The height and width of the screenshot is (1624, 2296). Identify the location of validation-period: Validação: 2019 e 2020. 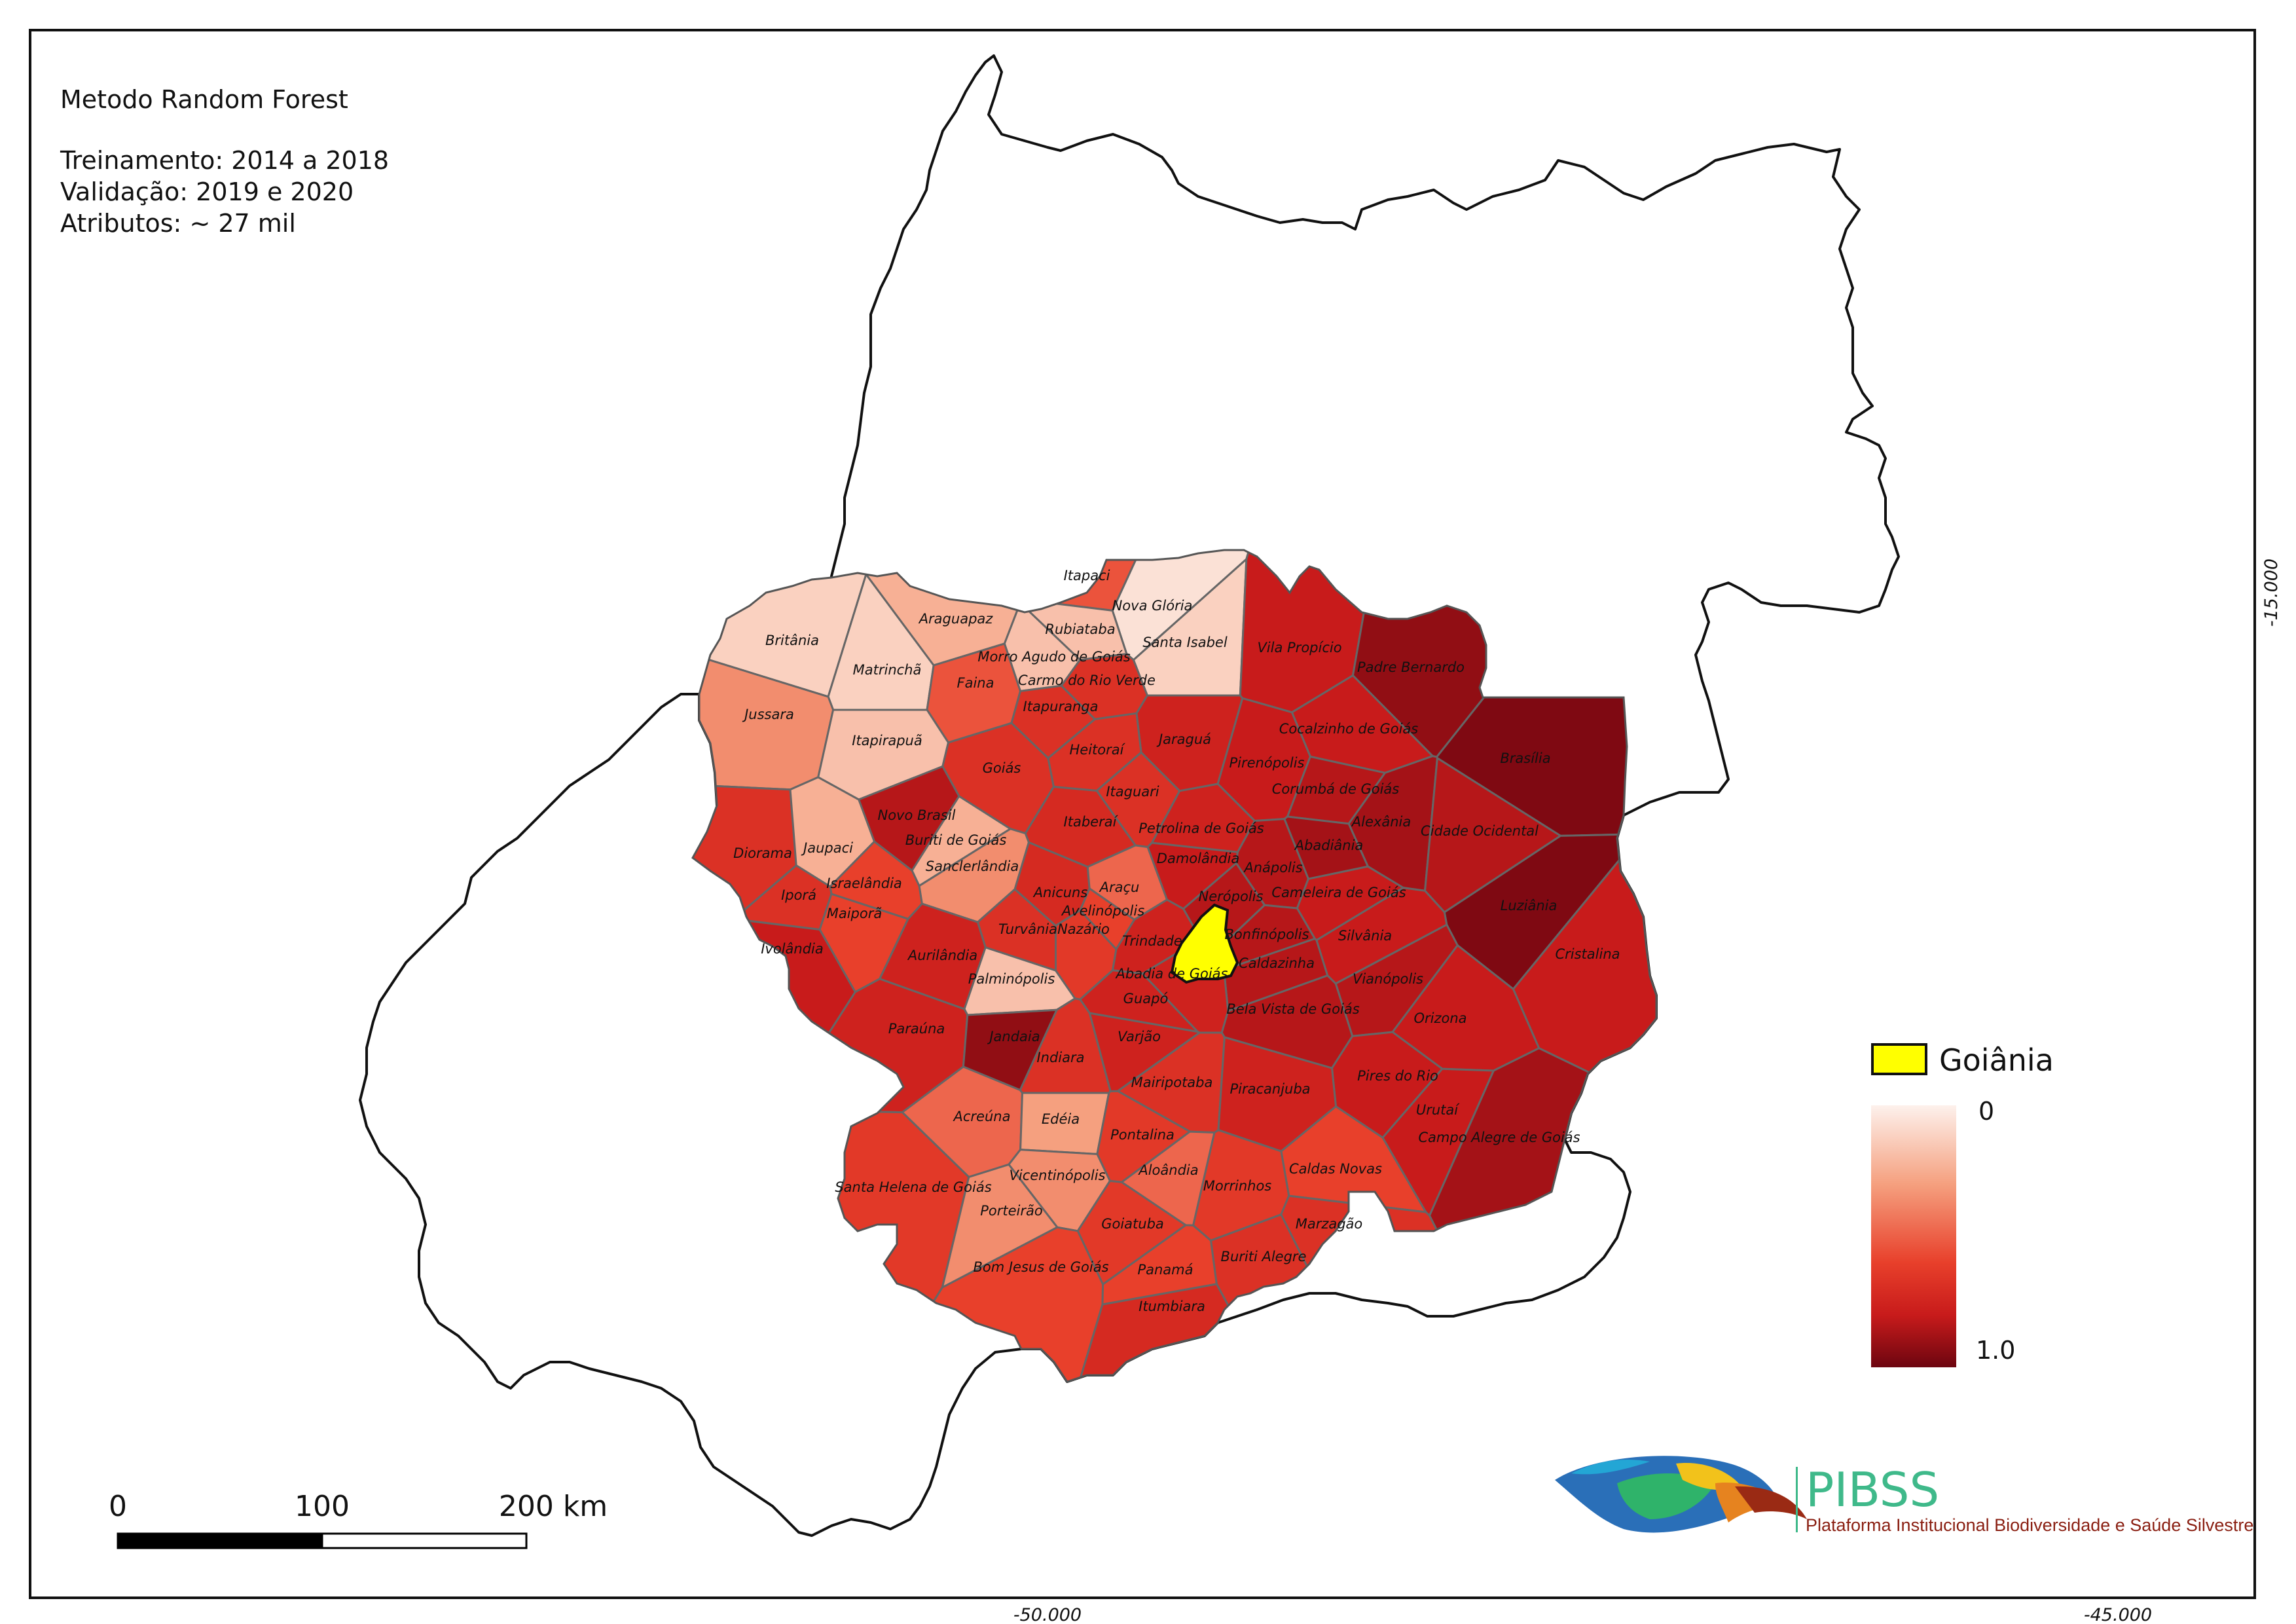
(207, 191).